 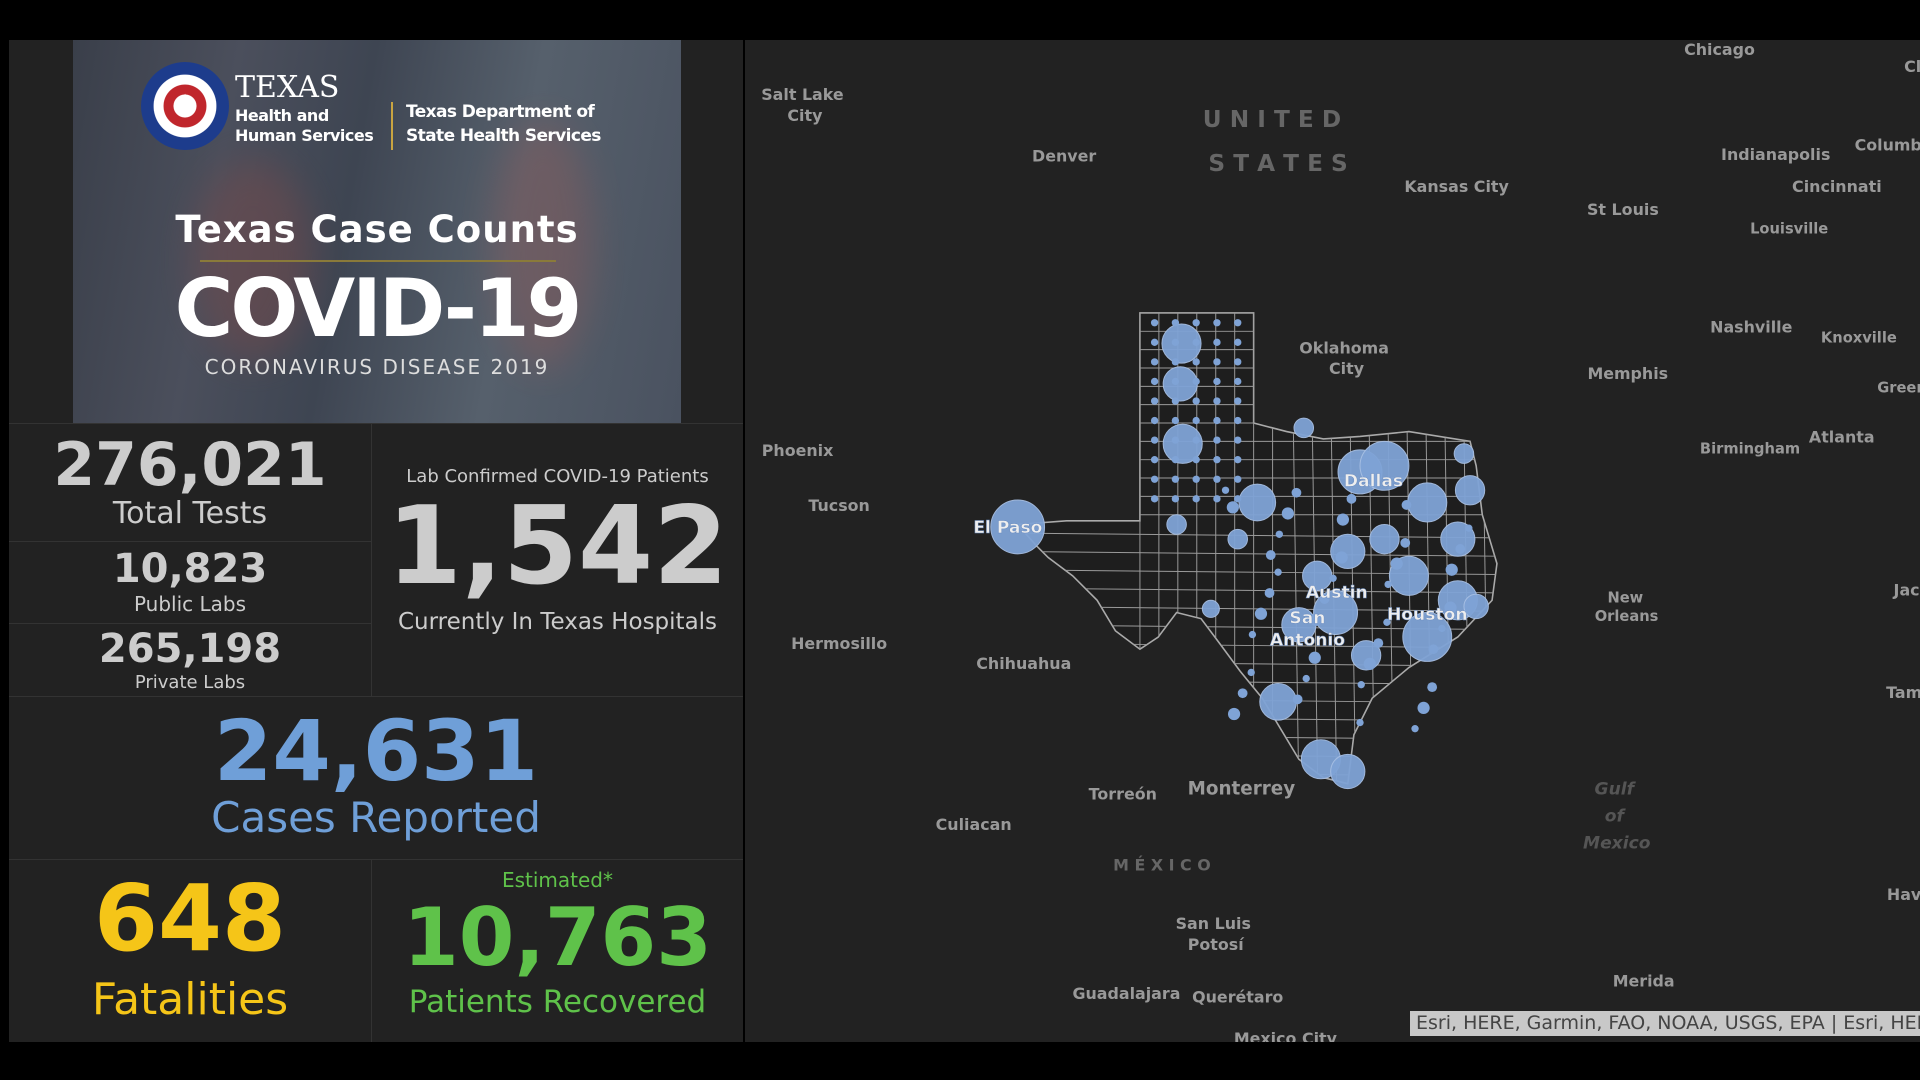 What do you see at coordinates (1239, 554) in the screenshot?
I see `case-bubbles` at bounding box center [1239, 554].